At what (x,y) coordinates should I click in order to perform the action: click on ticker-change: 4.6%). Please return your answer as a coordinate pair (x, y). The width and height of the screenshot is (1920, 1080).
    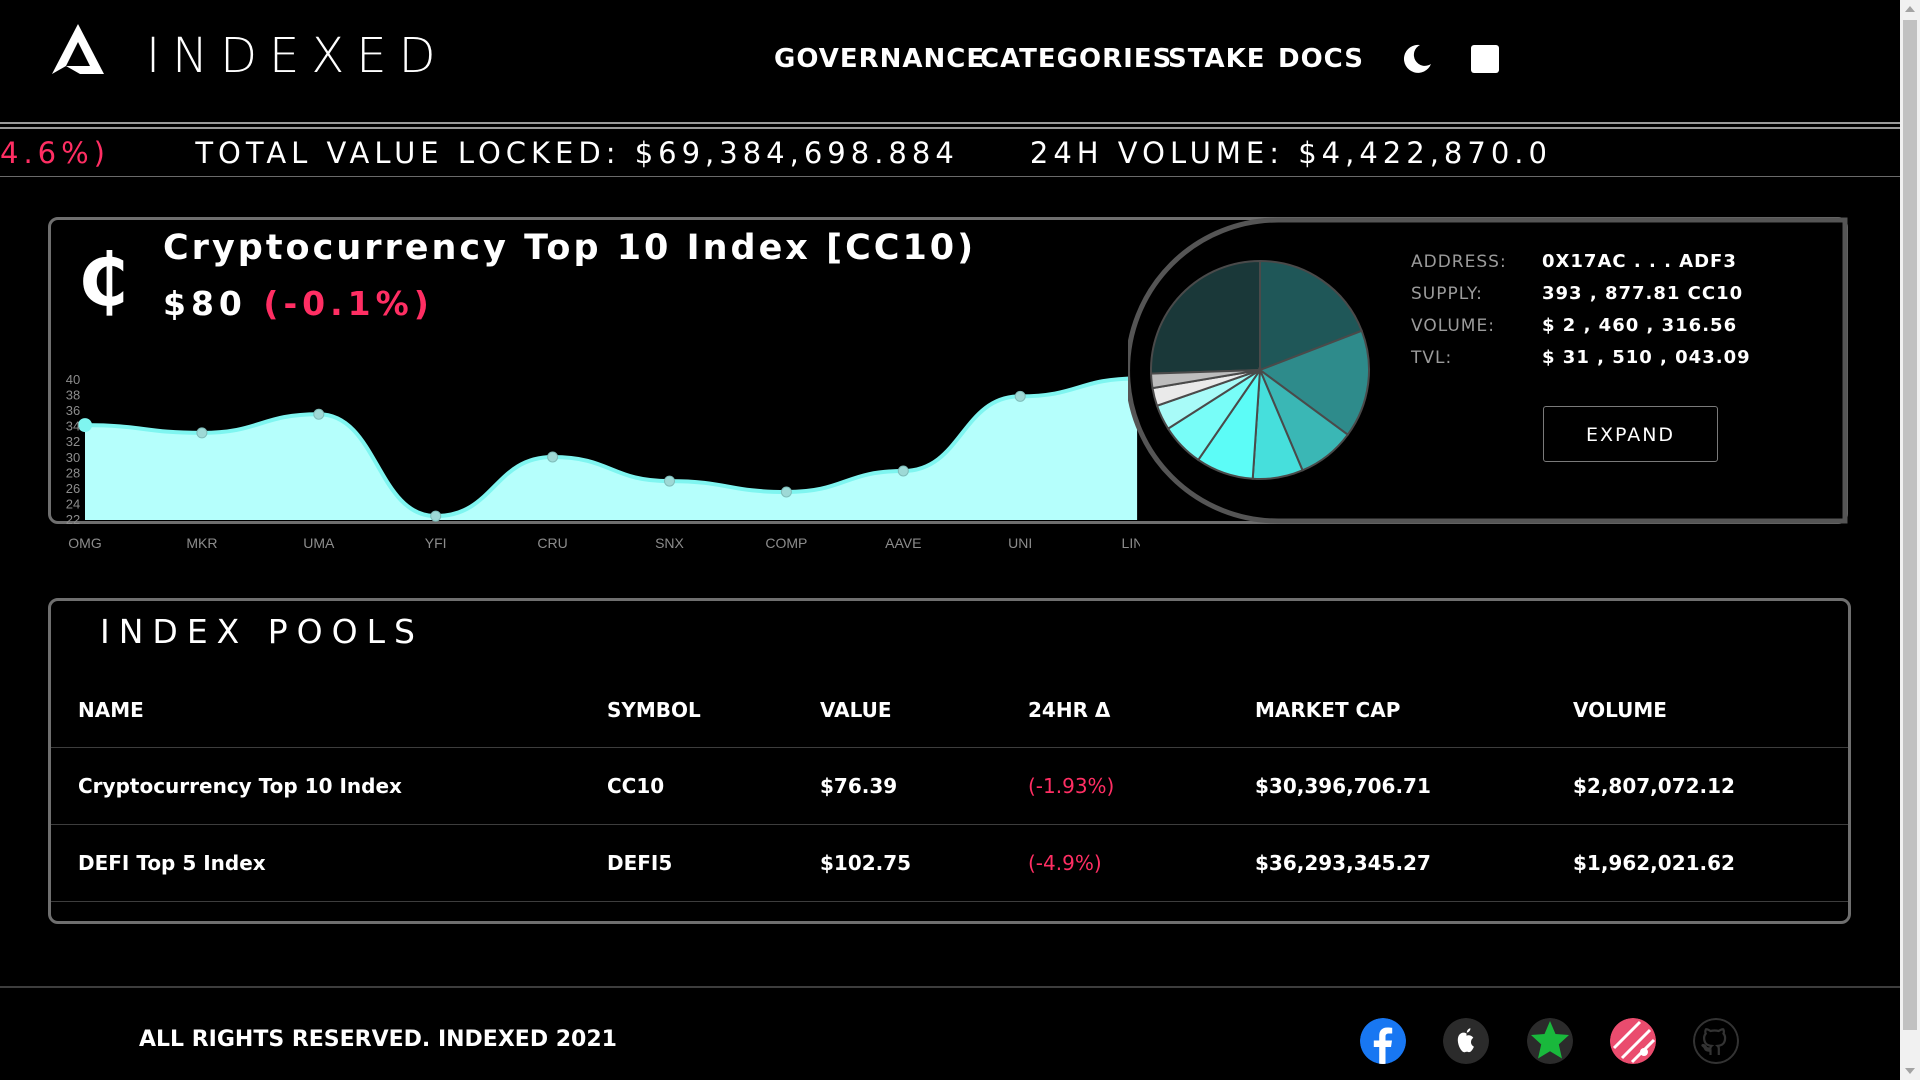
    Looking at the image, I should click on (55, 153).